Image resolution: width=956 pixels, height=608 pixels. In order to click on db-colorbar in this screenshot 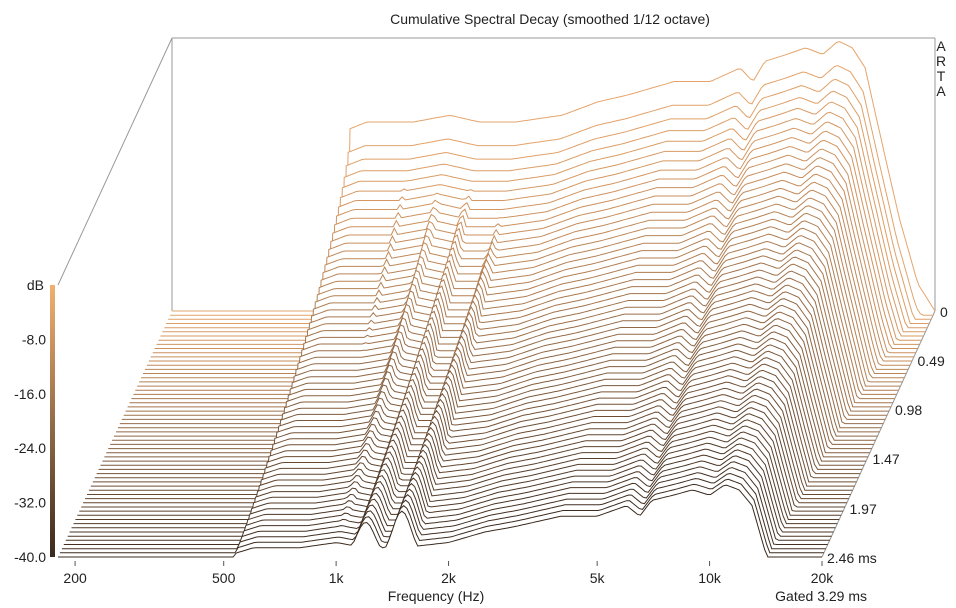, I will do `click(52, 421)`.